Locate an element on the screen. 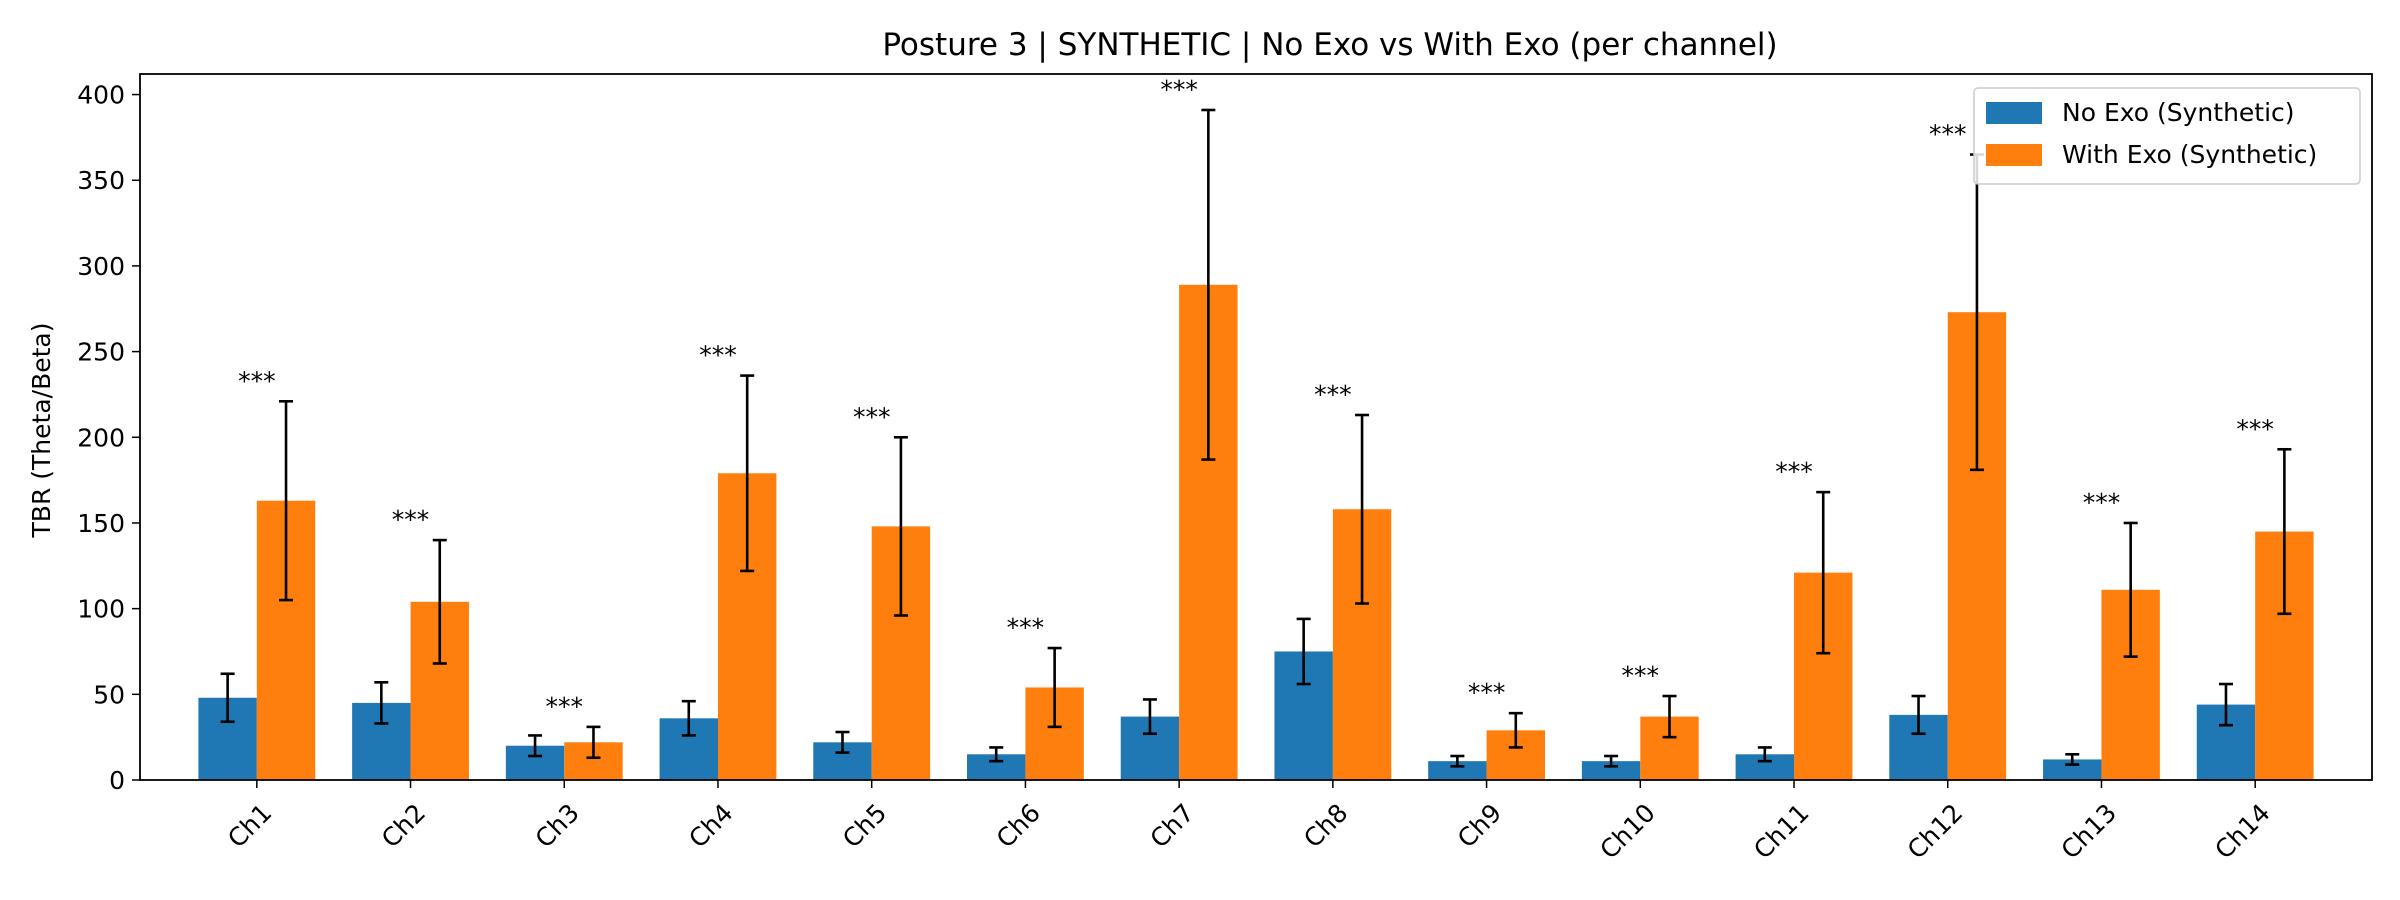 Image resolution: width=2400 pixels, height=900 pixels. y-tick-label: 250 is located at coordinates (101, 352).